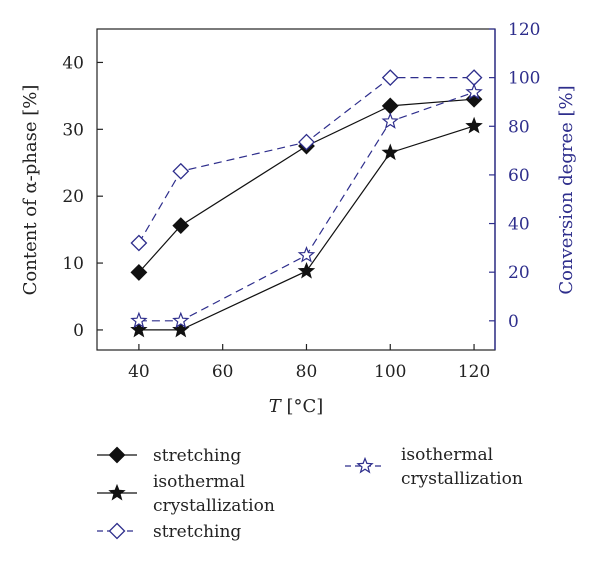  Describe the element at coordinates (296, 406) in the screenshot. I see `x-axis-label: T [°C]` at that location.